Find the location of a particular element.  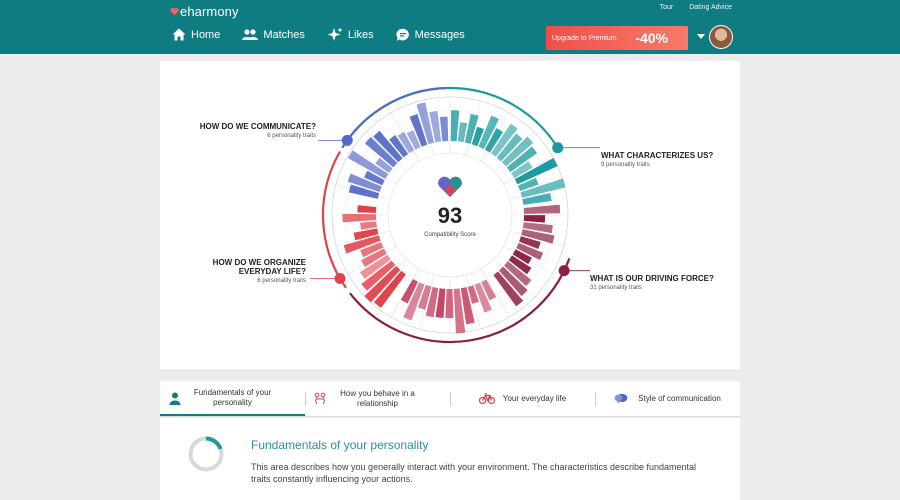

nav-home: Home is located at coordinates (196, 34).